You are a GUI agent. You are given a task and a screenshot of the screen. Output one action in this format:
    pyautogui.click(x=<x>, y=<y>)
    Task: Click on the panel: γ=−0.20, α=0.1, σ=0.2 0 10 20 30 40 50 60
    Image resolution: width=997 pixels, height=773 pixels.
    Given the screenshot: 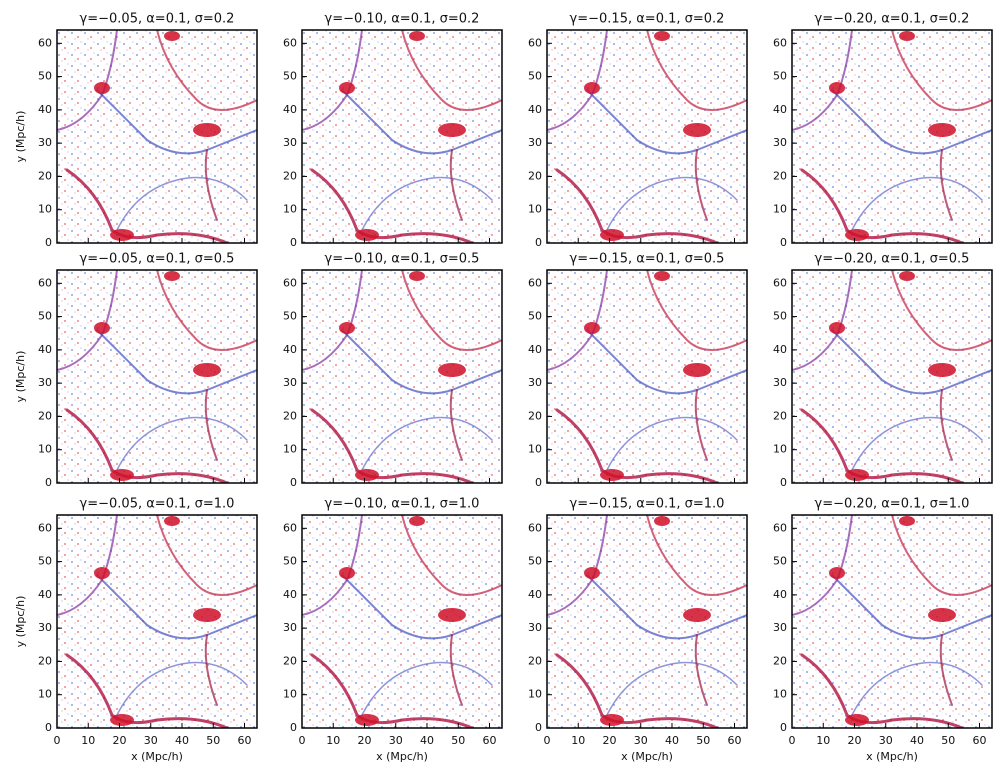 What is the action you would take?
    pyautogui.click(x=883, y=130)
    